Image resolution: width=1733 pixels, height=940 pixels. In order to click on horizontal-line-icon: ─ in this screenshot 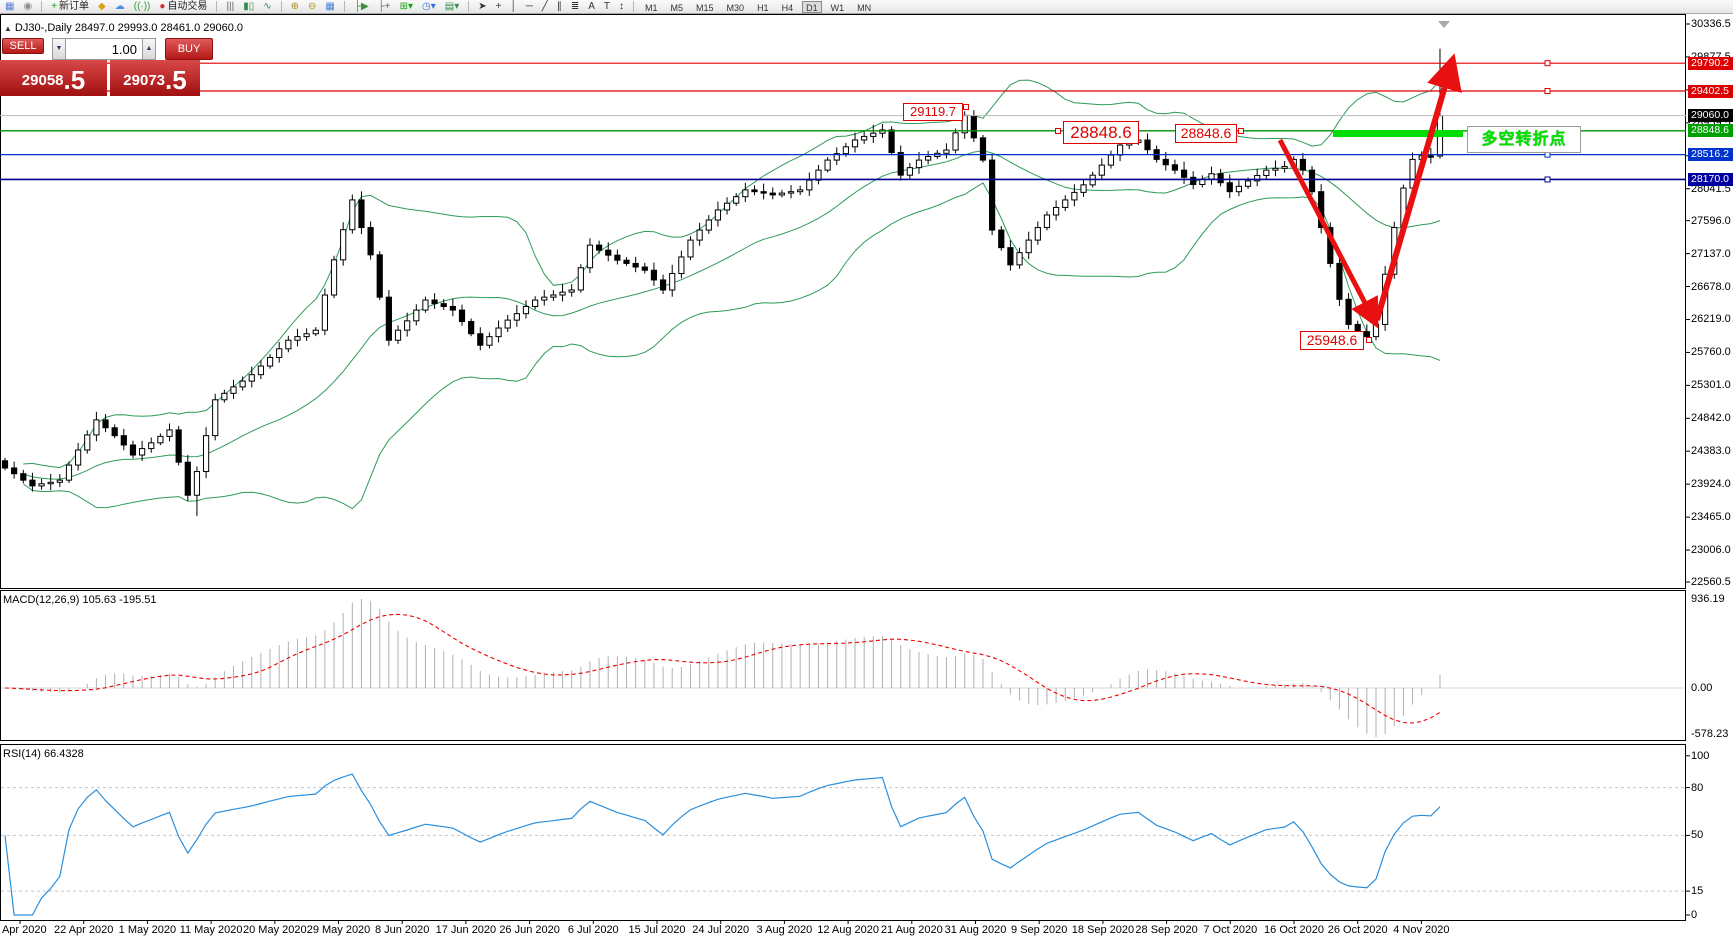, I will do `click(529, 6)`.